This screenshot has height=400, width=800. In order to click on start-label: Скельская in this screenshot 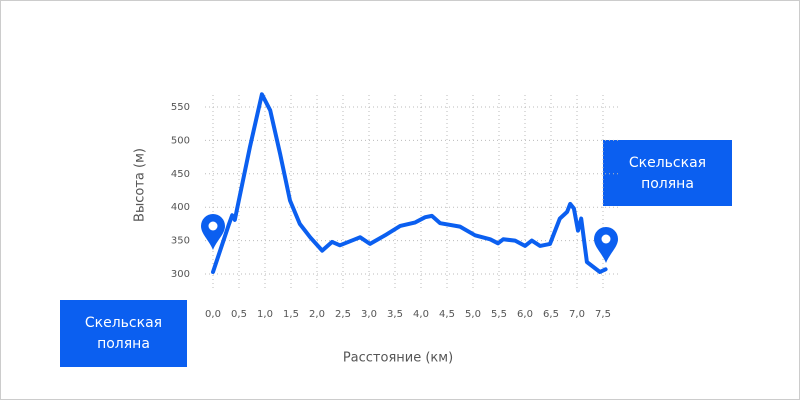, I will do `click(123, 323)`.